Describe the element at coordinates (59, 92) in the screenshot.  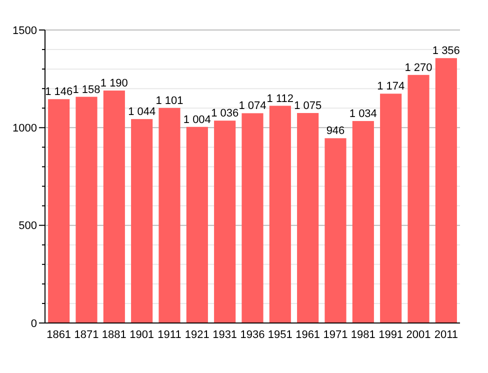
I see `data-label: 1 146` at that location.